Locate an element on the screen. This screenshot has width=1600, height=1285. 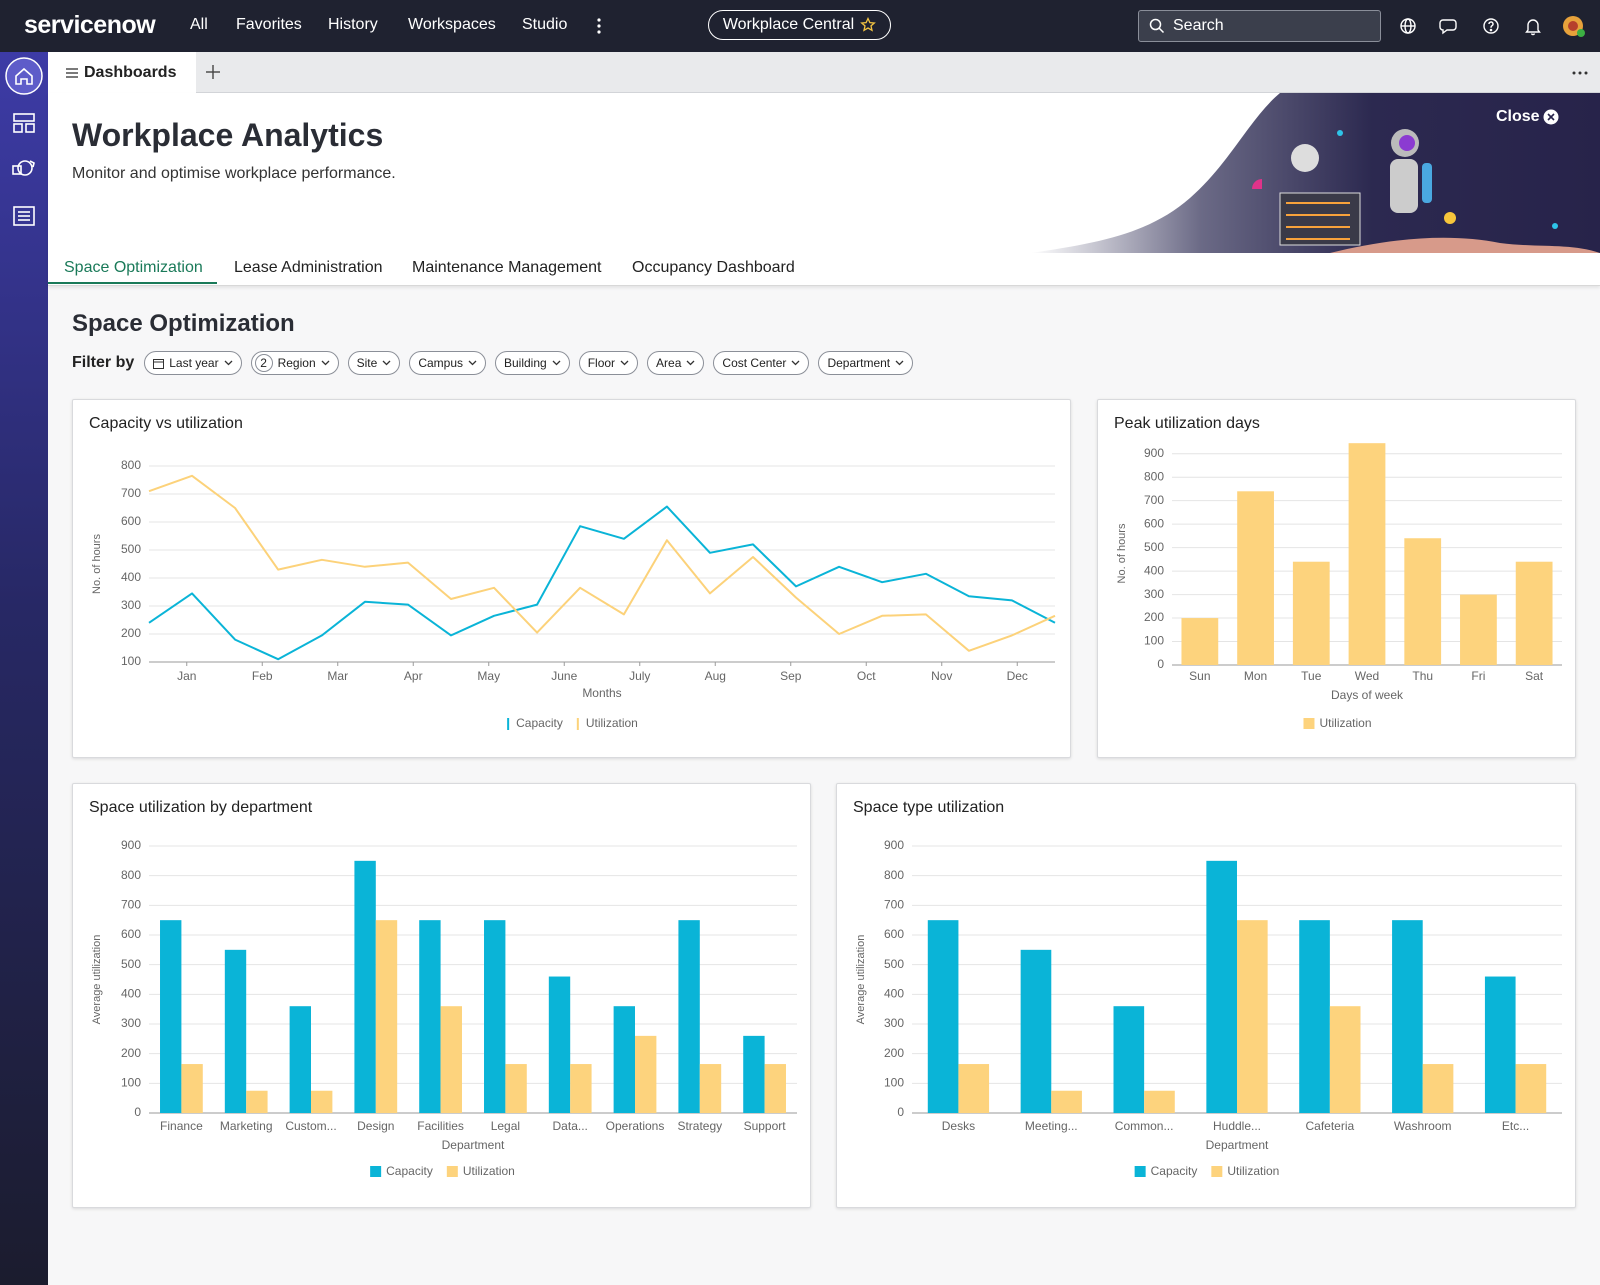
filter-chip: Site is located at coordinates (374, 363).